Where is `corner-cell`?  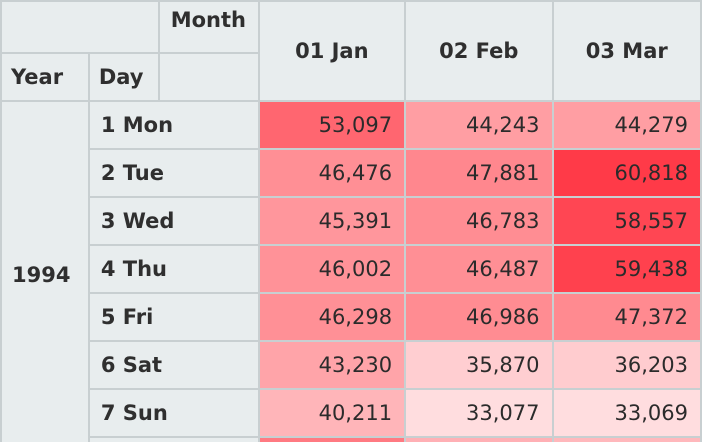
corner-cell is located at coordinates (80, 27).